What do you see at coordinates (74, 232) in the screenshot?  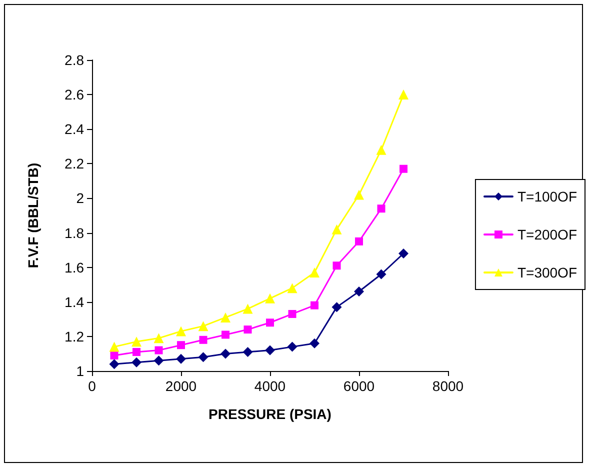 I see `y-tick-label: 1.8` at bounding box center [74, 232].